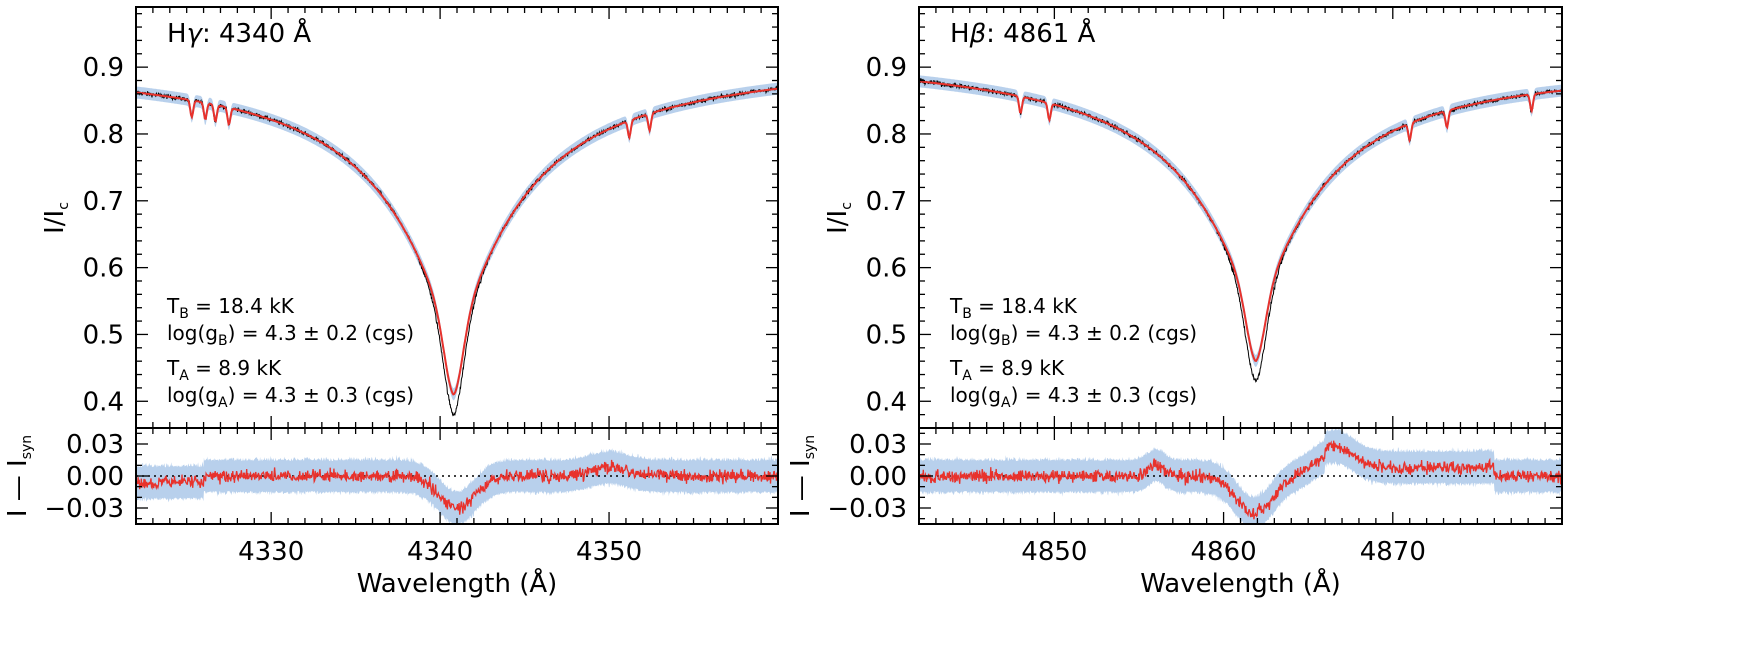 Image resolution: width=1744 pixels, height=671 pixels. I want to click on x-tick-label: 4330, so click(271, 552).